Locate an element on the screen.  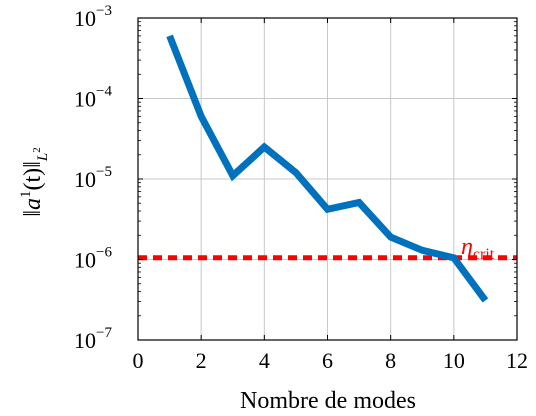
y-tick-label-2: 10⁻⁵ is located at coordinates (93, 178).